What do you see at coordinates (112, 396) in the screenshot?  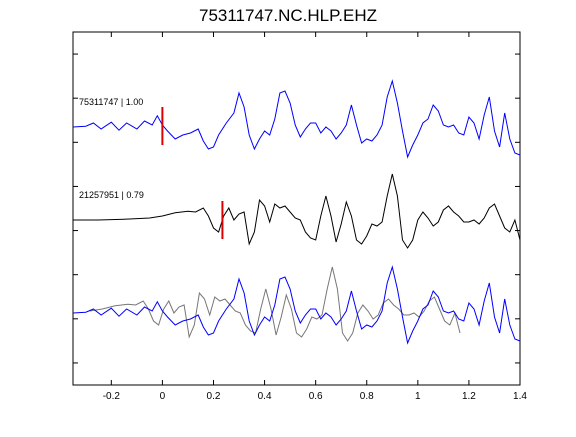 I see `x-tick-label: -0.2` at bounding box center [112, 396].